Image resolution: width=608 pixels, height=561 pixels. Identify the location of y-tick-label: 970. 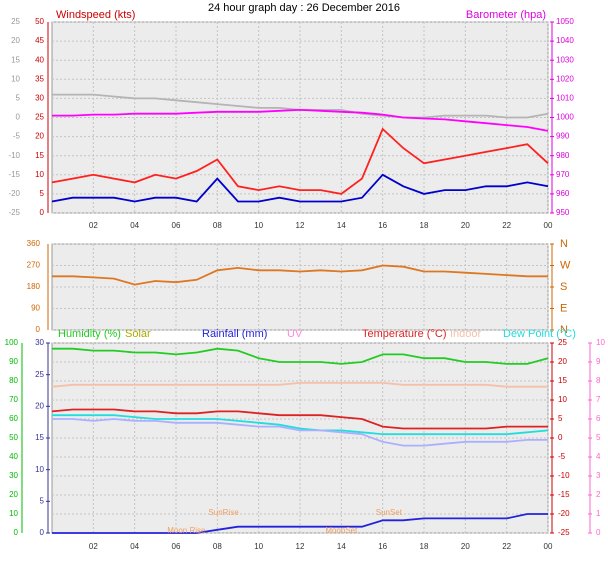
(563, 174).